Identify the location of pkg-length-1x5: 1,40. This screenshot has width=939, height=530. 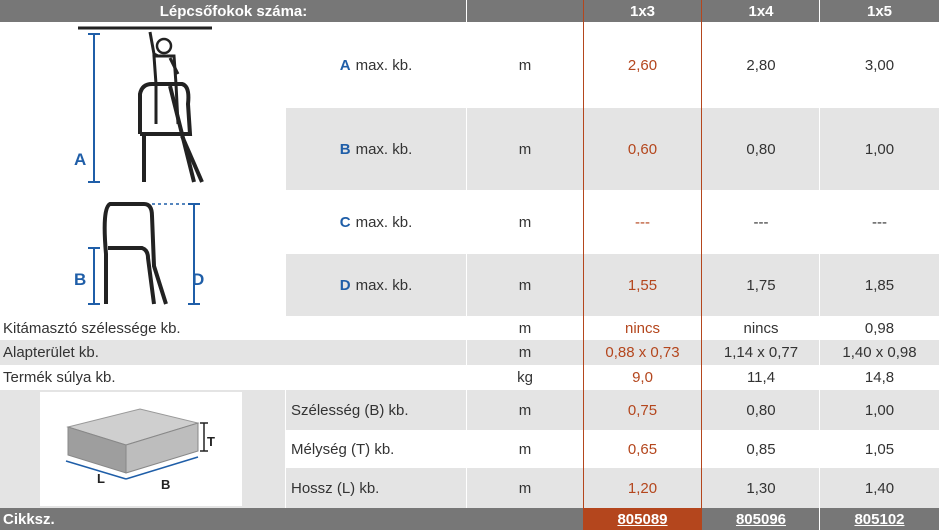
(879, 488).